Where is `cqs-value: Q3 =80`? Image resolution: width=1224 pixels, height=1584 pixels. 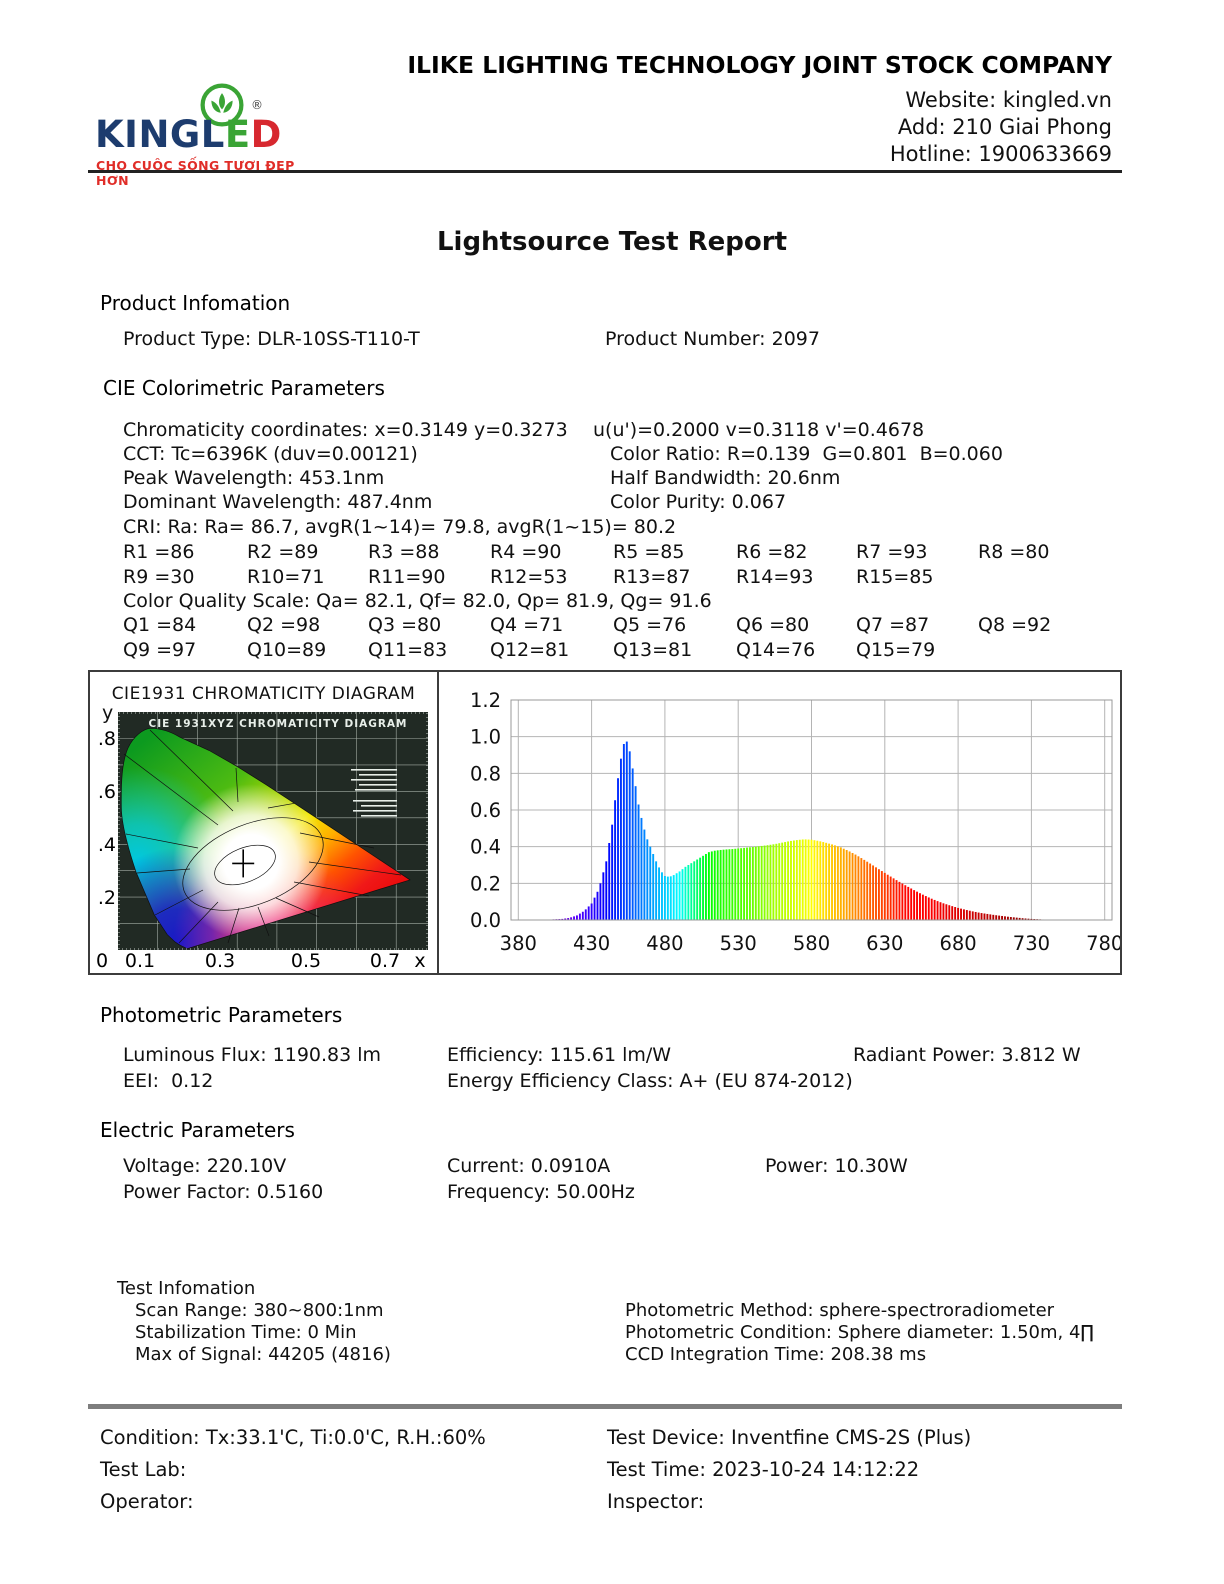
cqs-value: Q3 =80 is located at coordinates (405, 625).